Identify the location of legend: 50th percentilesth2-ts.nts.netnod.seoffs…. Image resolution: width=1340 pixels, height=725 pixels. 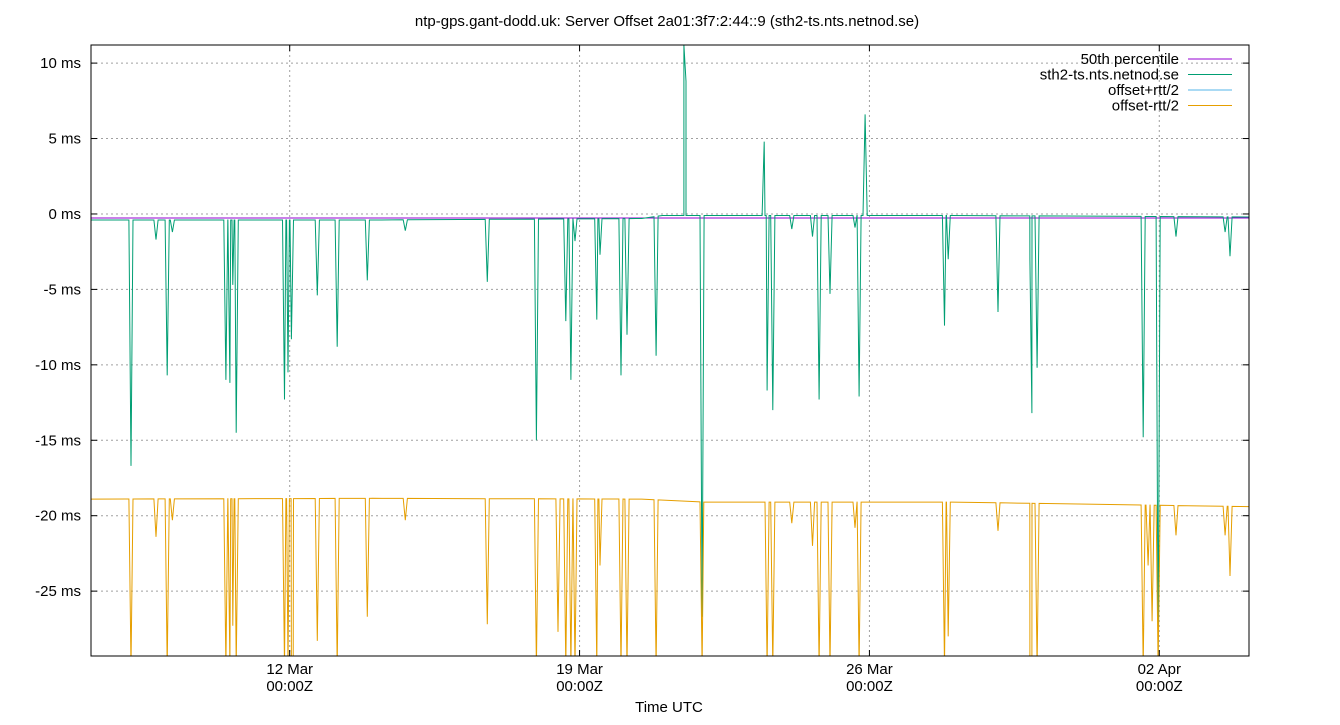
(1136, 83).